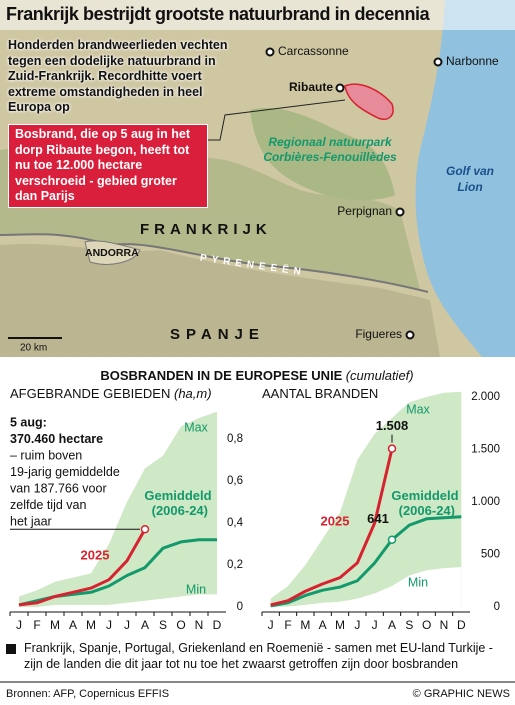 This screenshot has width=515, height=705. Describe the element at coordinates (11, 649) in the screenshot. I see `bullet` at that location.